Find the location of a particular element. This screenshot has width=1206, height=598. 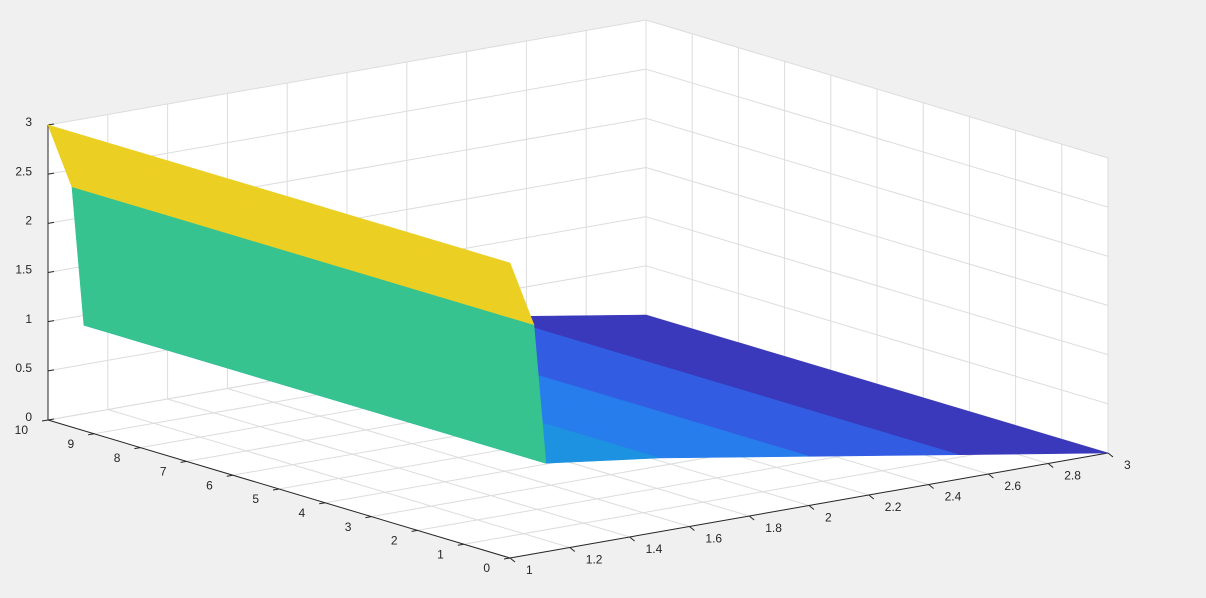

y-tick-label: 1 is located at coordinates (440, 554).